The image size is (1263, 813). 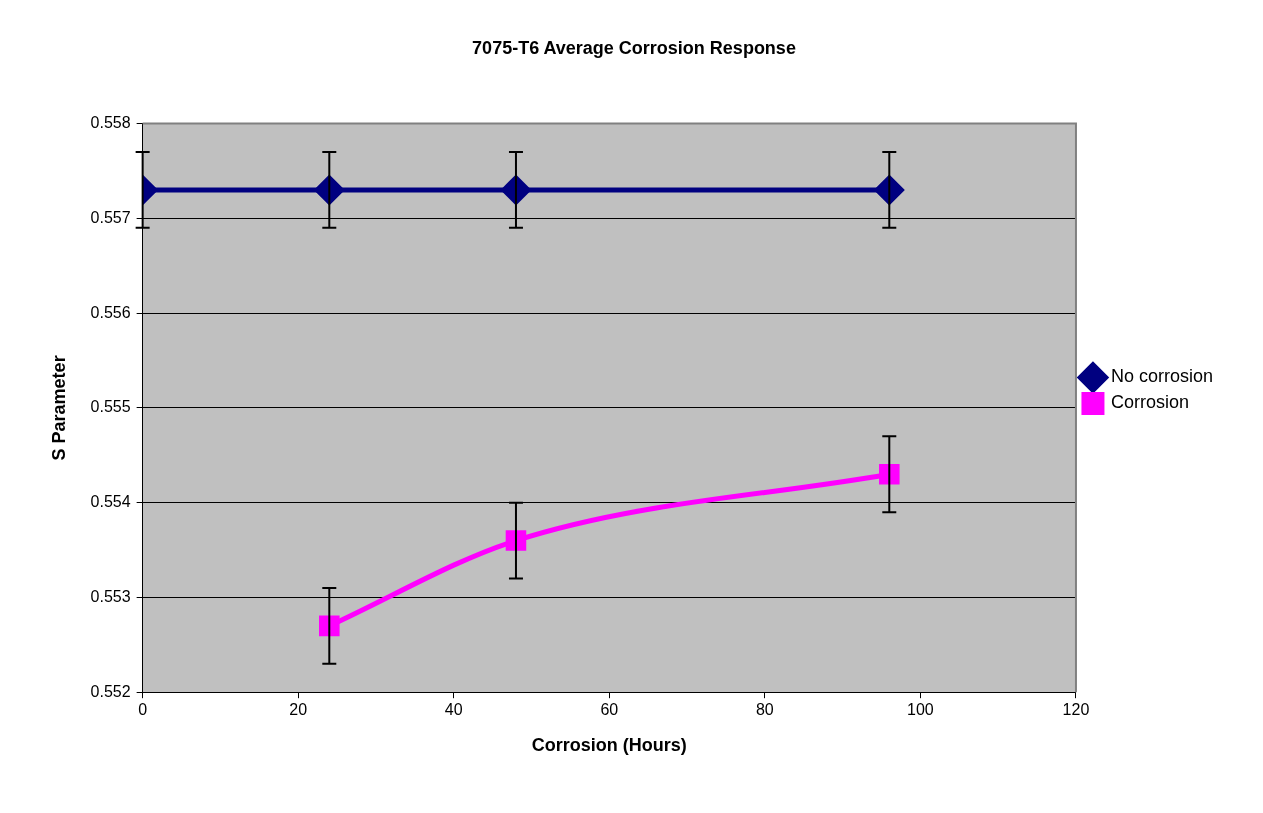 I want to click on chart-title: 7075-T6 Average Corrosion Response, so click(x=634, y=47).